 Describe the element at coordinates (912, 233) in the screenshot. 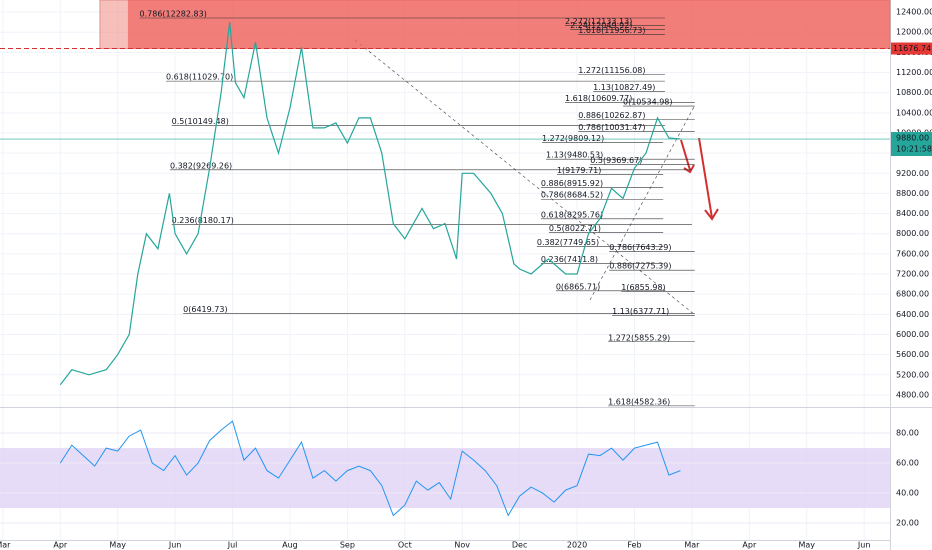

I see `y-tick-label: 8000.00` at that location.